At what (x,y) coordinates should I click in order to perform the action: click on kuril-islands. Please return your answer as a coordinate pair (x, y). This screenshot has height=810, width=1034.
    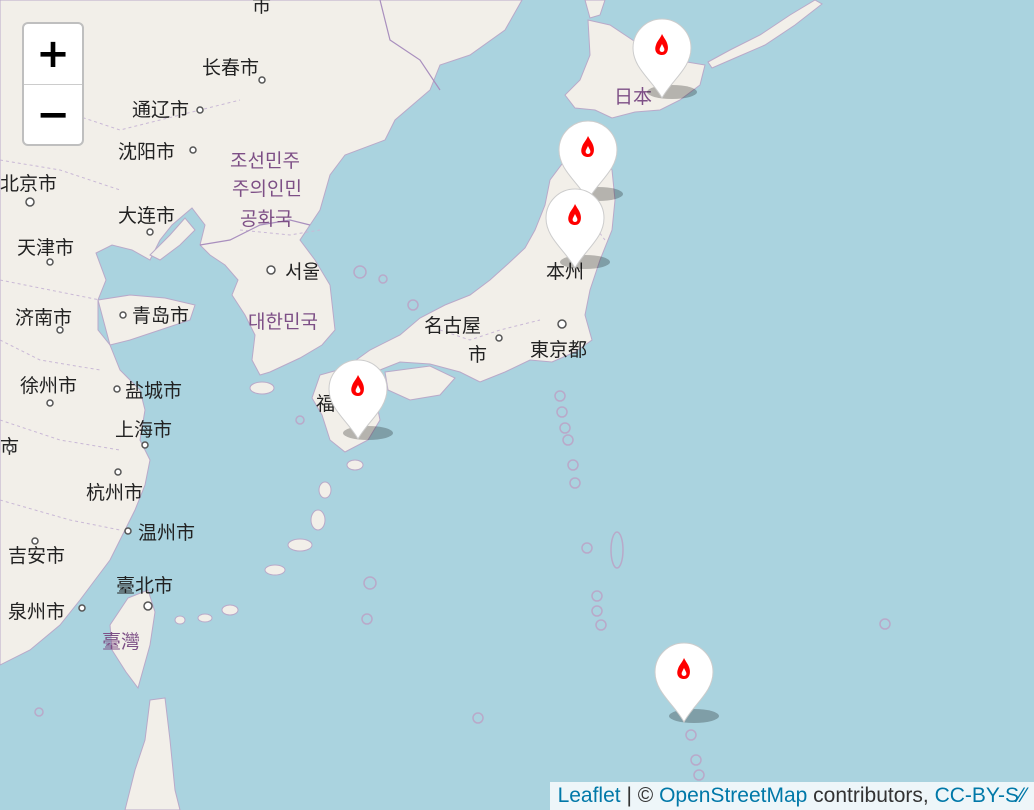
    Looking at the image, I should click on (765, 34).